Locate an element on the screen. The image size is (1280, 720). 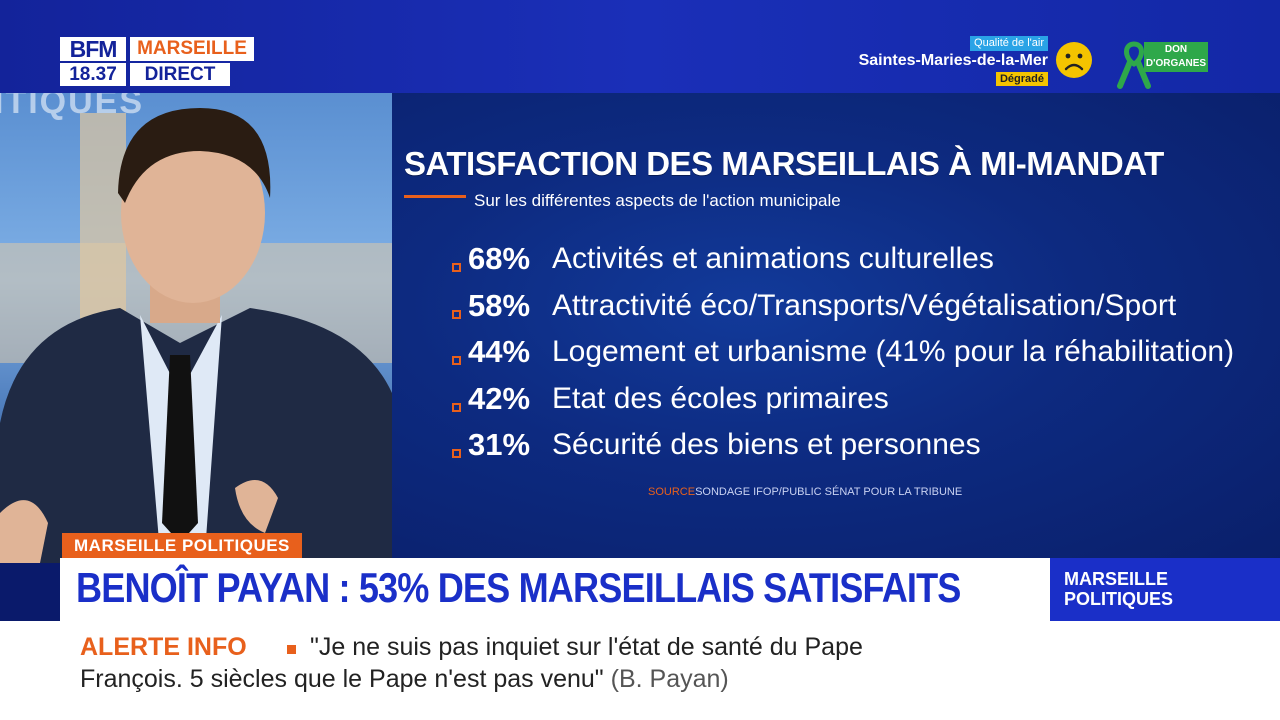
organ-donation-line1: DON is located at coordinates (1176, 49).